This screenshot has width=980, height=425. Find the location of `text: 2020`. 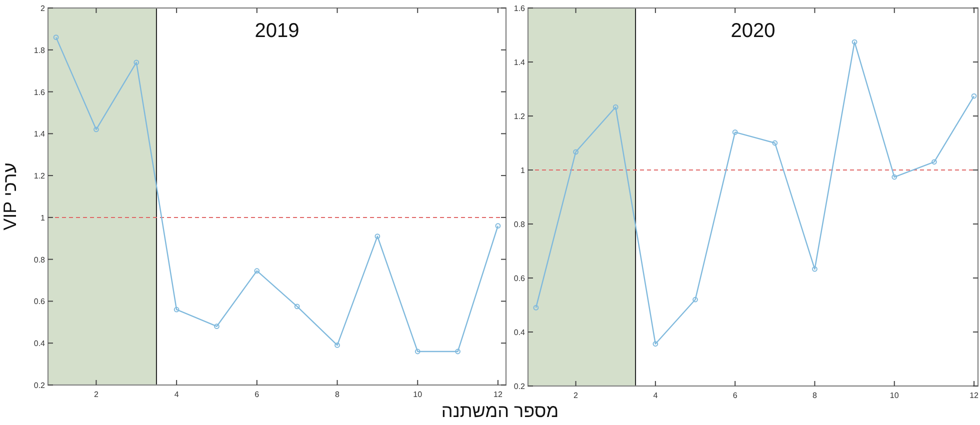

text: 2020 is located at coordinates (753, 31).